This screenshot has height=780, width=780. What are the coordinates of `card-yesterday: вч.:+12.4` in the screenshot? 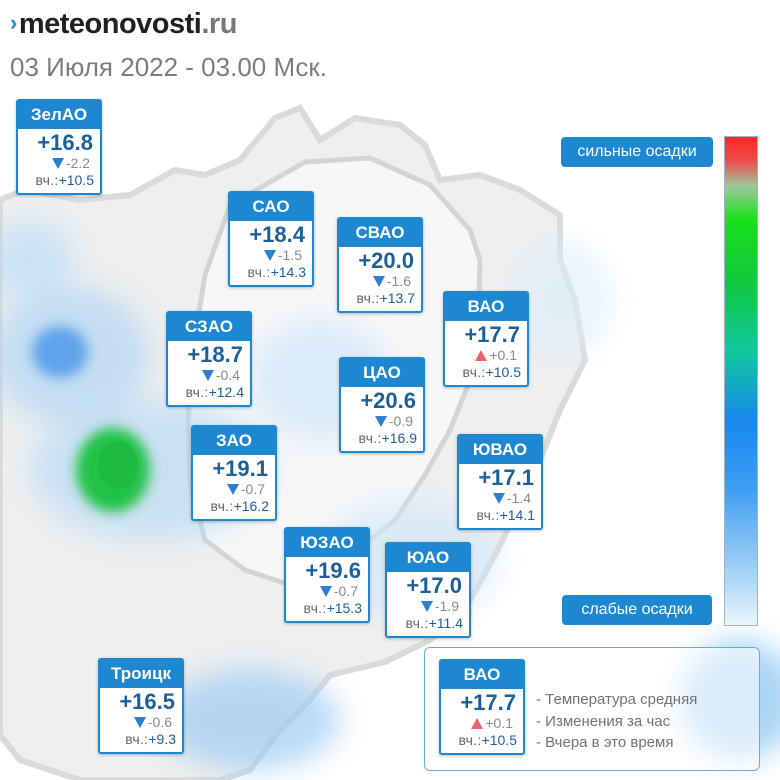 It's located at (214, 392).